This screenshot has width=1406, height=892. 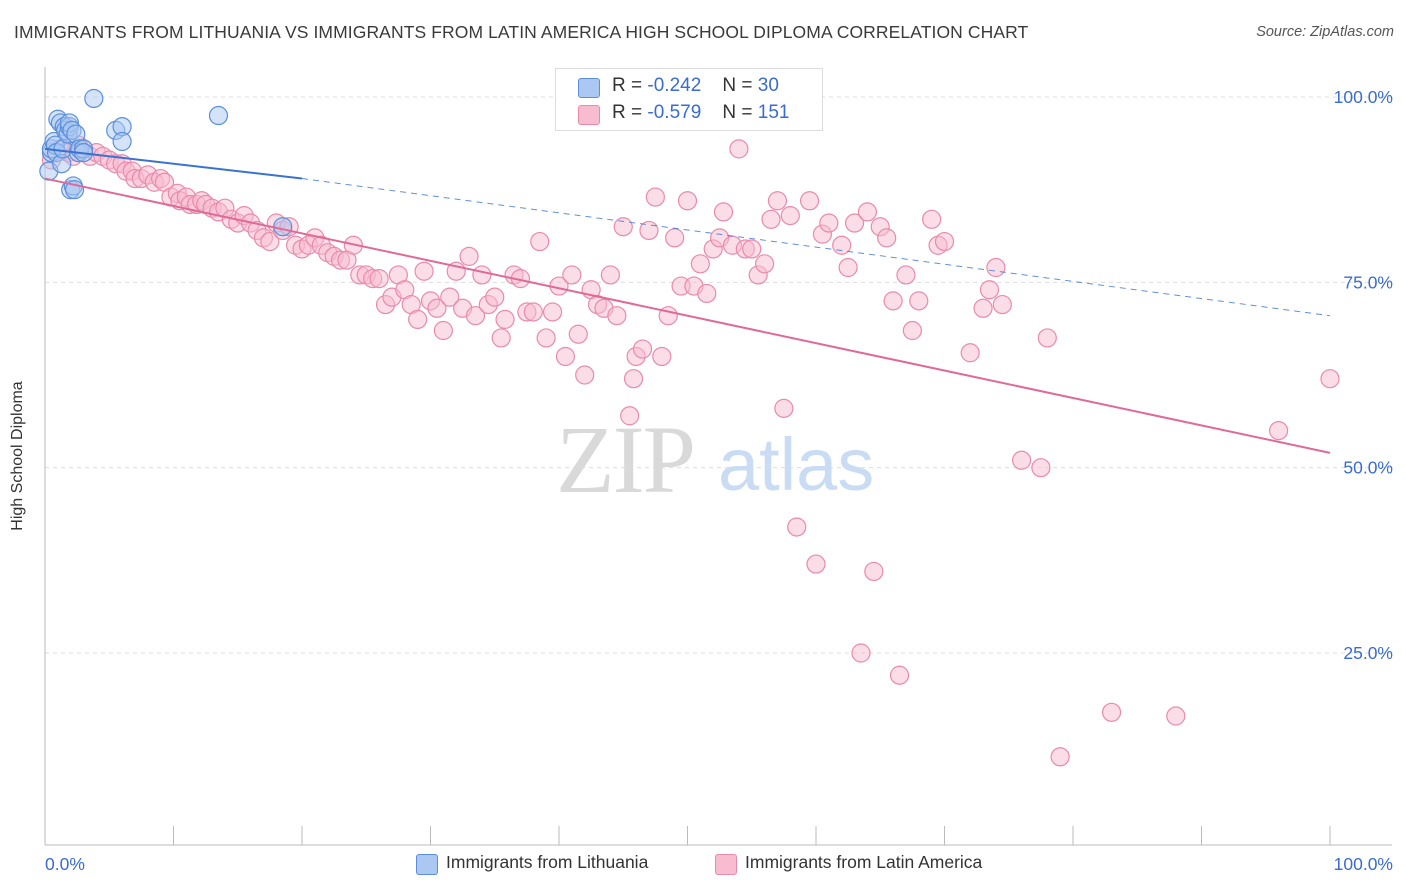 I want to click on y-tick-label: 25.0%, so click(x=1368, y=653).